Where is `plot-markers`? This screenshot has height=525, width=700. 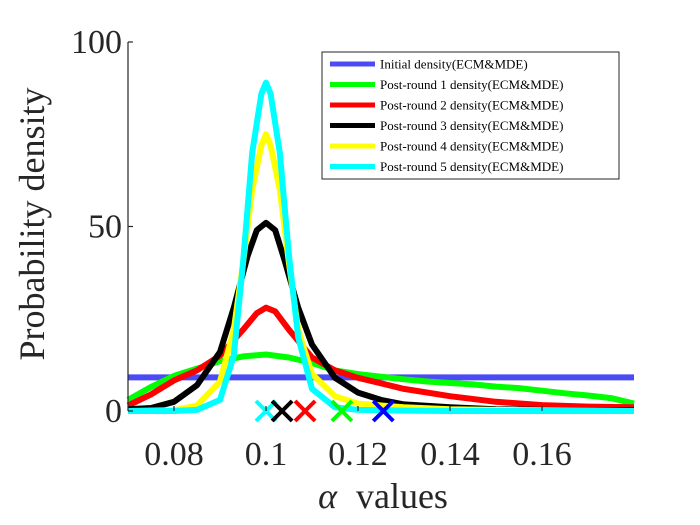
plot-markers is located at coordinates (324, 411).